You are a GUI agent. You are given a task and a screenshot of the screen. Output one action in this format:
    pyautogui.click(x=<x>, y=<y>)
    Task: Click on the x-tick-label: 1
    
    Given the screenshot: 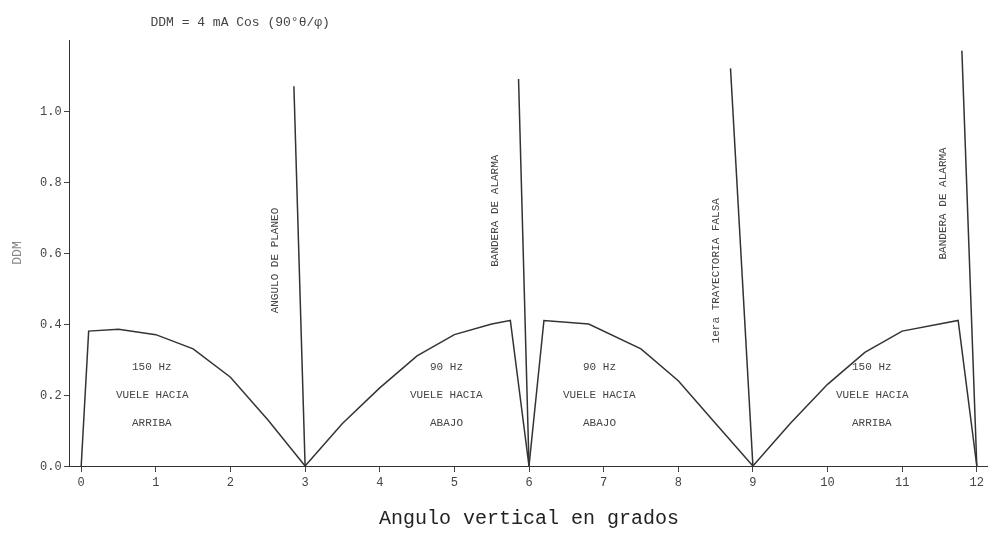 What is the action you would take?
    pyautogui.click(x=156, y=483)
    